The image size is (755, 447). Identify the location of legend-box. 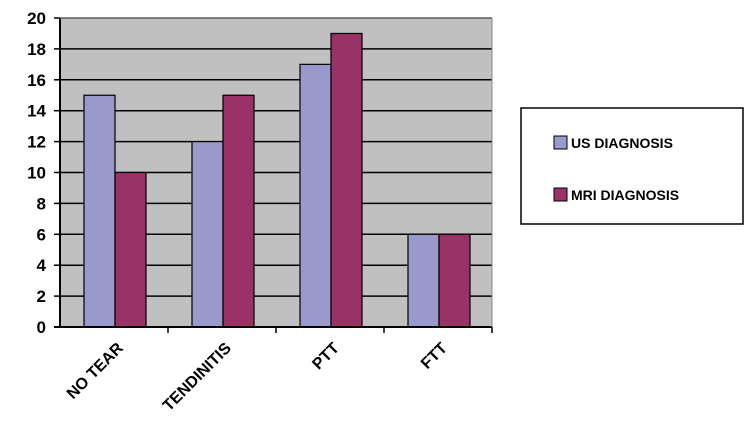
(632, 166).